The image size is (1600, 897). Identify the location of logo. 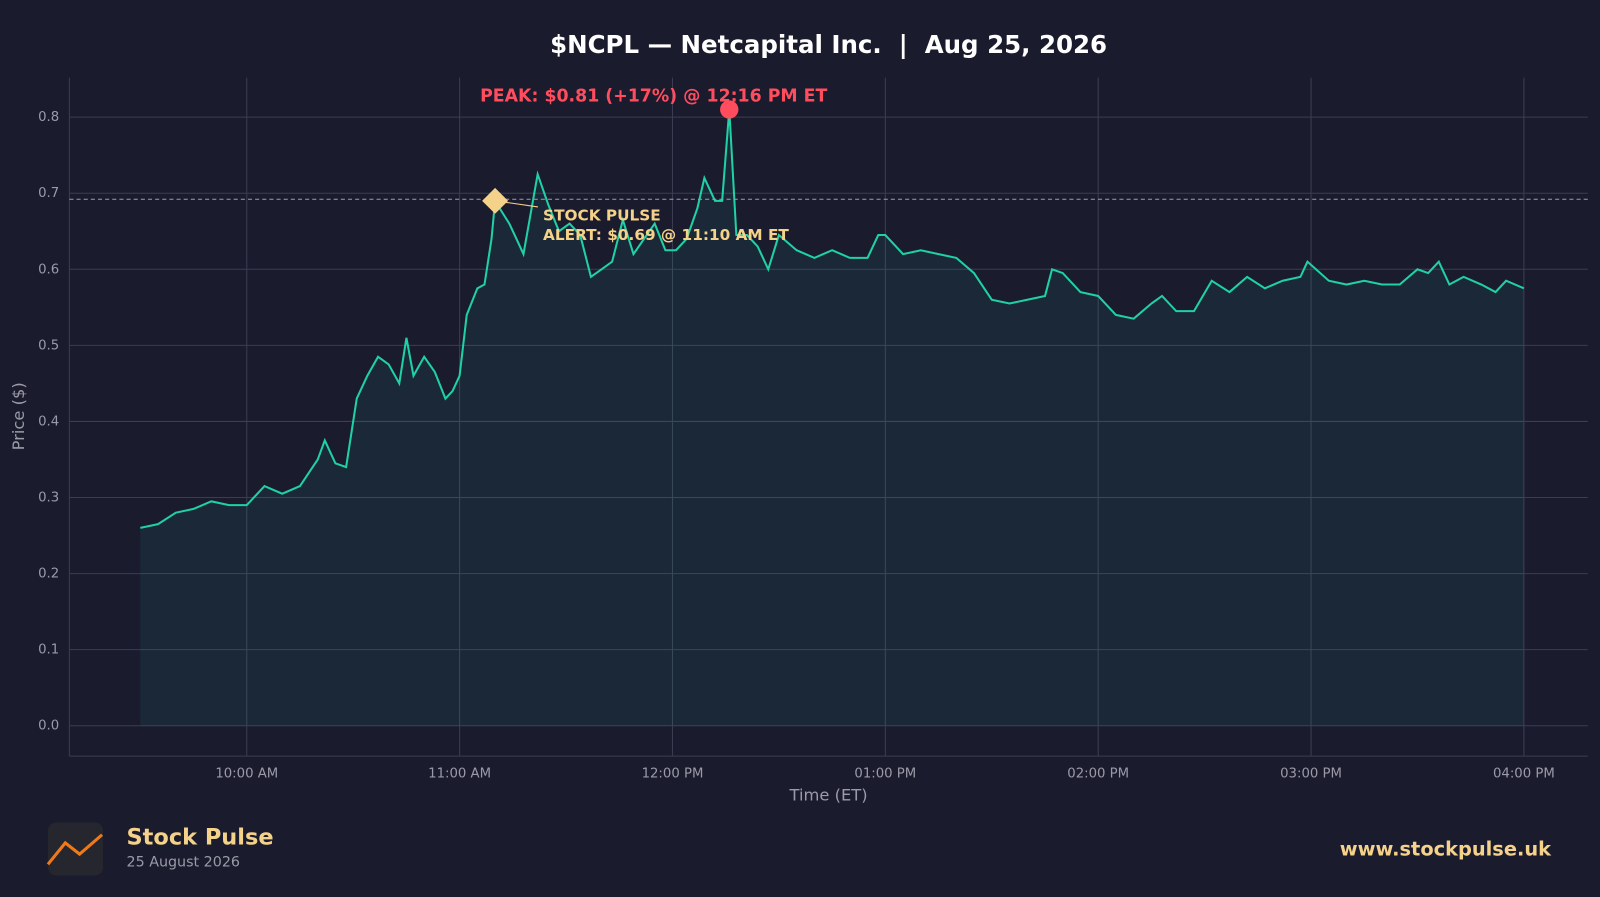
(75, 849).